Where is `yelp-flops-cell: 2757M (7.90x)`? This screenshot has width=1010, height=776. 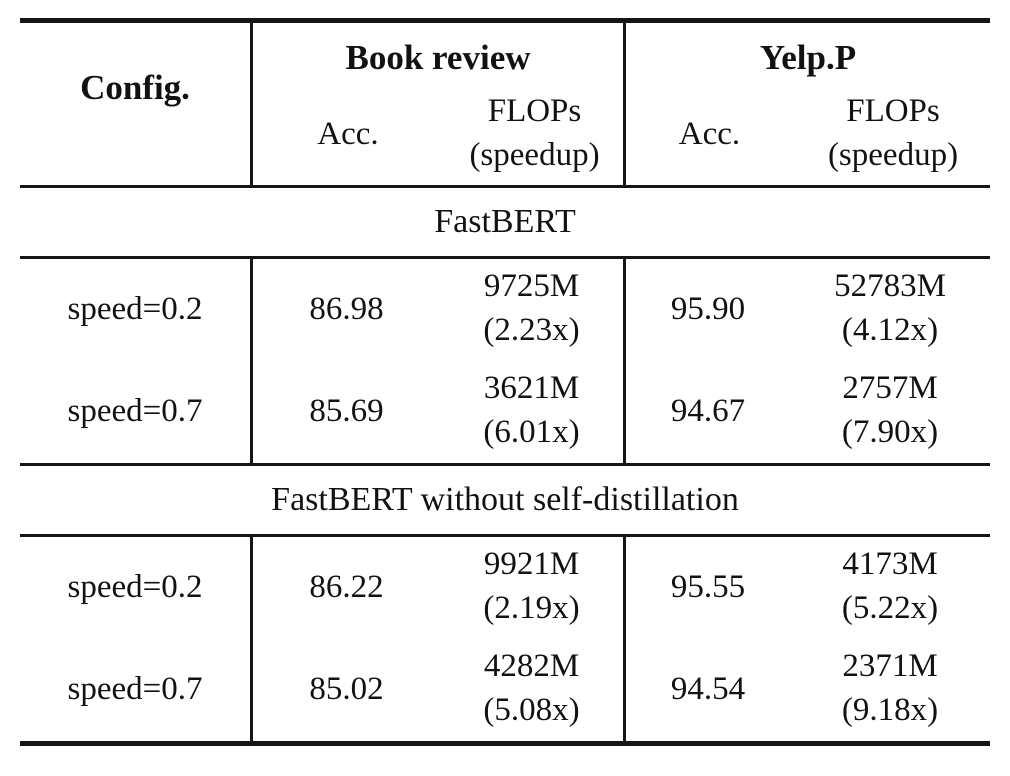
yelp-flops-cell: 2757M (7.90x) is located at coordinates (890, 411).